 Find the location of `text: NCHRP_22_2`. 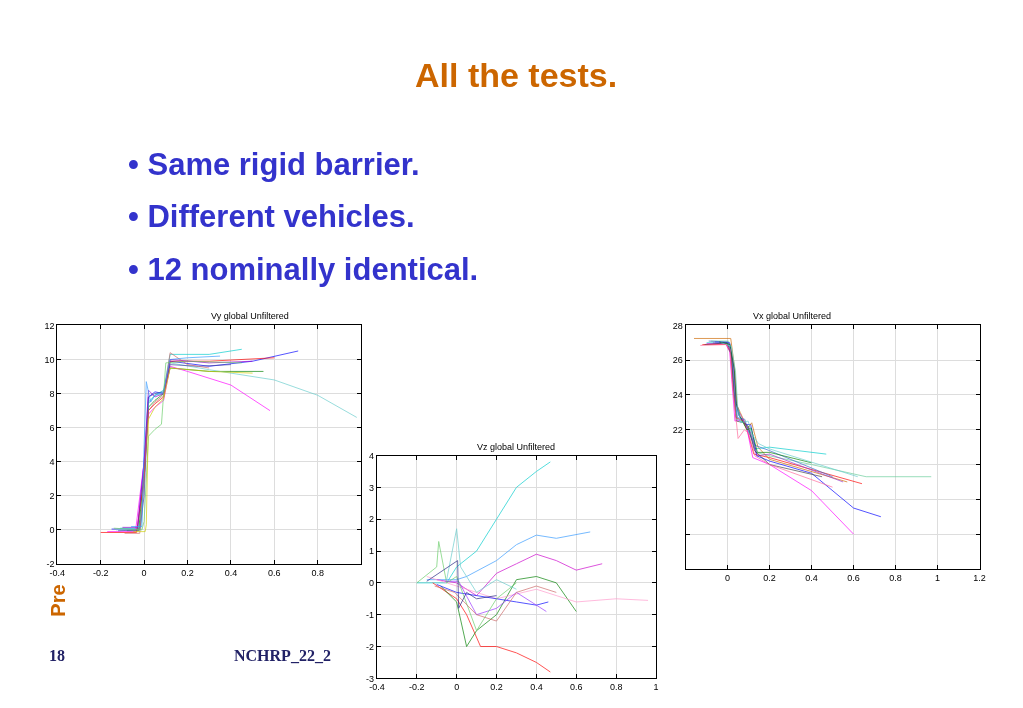

text: NCHRP_22_2 is located at coordinates (282, 655).